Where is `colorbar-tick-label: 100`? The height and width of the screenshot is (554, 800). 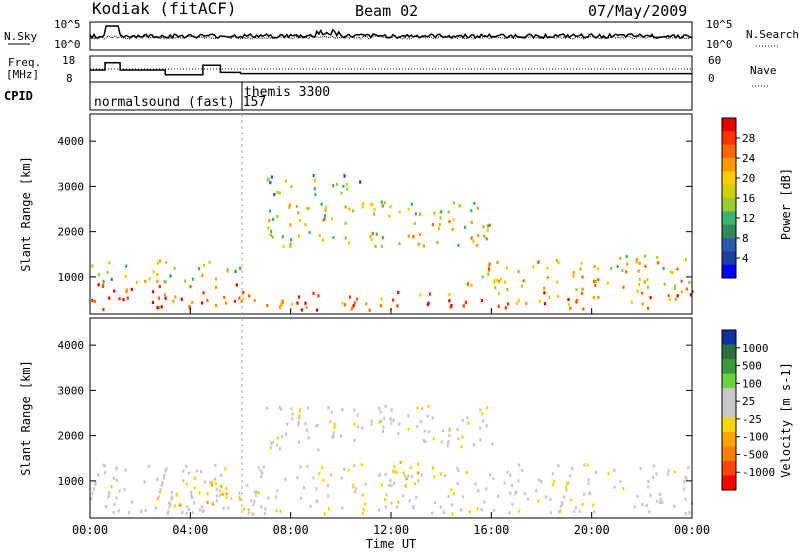 colorbar-tick-label: 100 is located at coordinates (752, 383).